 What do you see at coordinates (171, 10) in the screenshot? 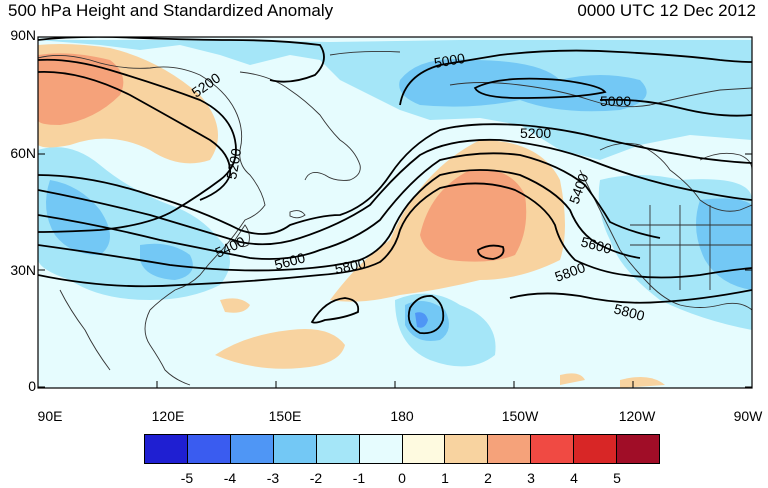
I see `map-title: 500 hPa Height and Standardized Anomaly` at bounding box center [171, 10].